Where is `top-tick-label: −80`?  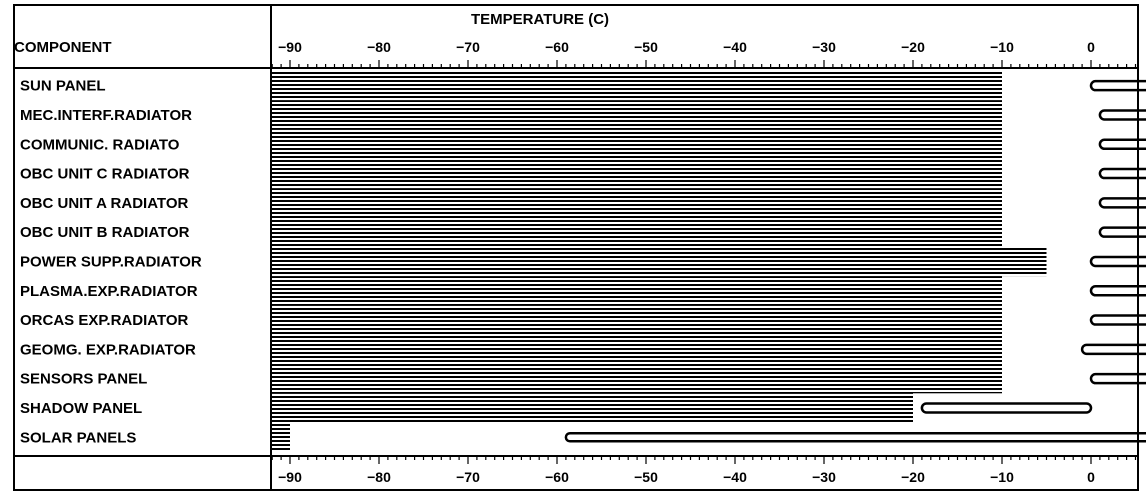
top-tick-label: −80 is located at coordinates (379, 47).